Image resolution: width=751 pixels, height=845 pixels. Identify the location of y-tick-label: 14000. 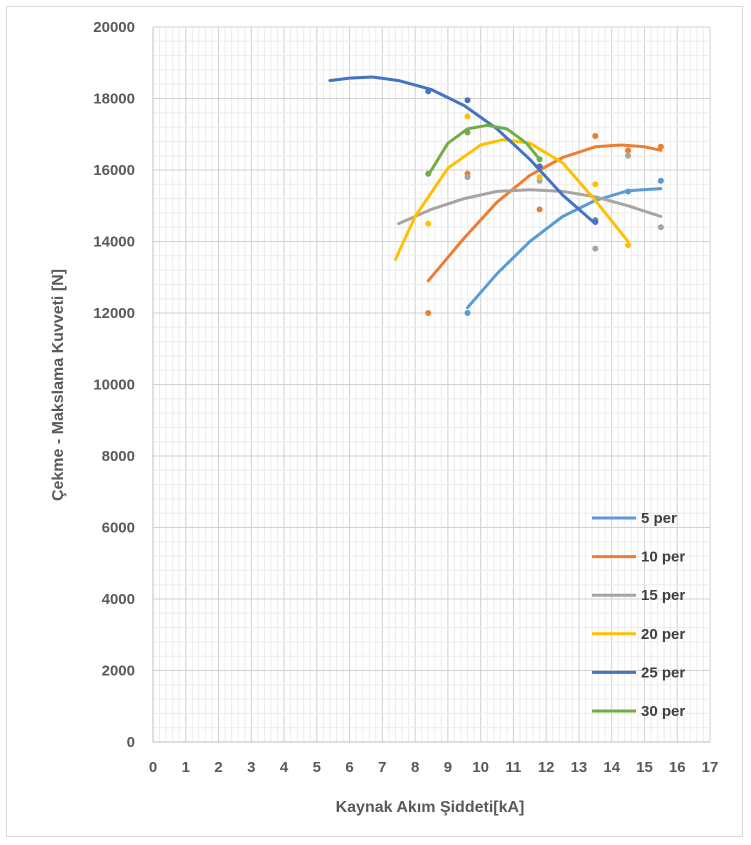
(114, 242).